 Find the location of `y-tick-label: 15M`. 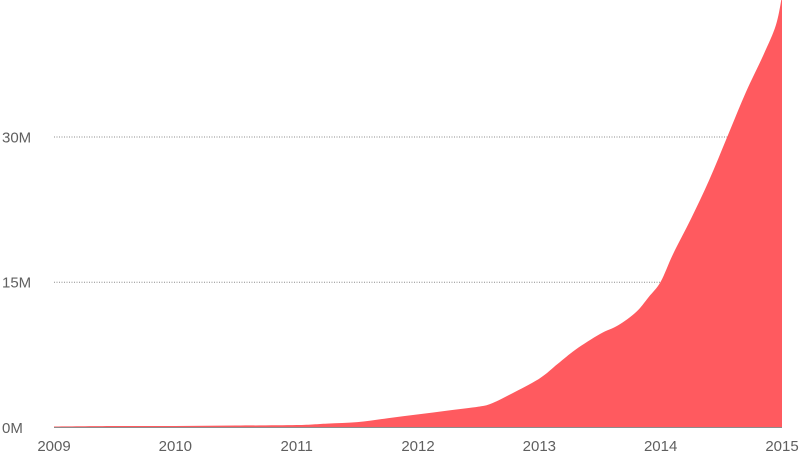

y-tick-label: 15M is located at coordinates (16, 283).